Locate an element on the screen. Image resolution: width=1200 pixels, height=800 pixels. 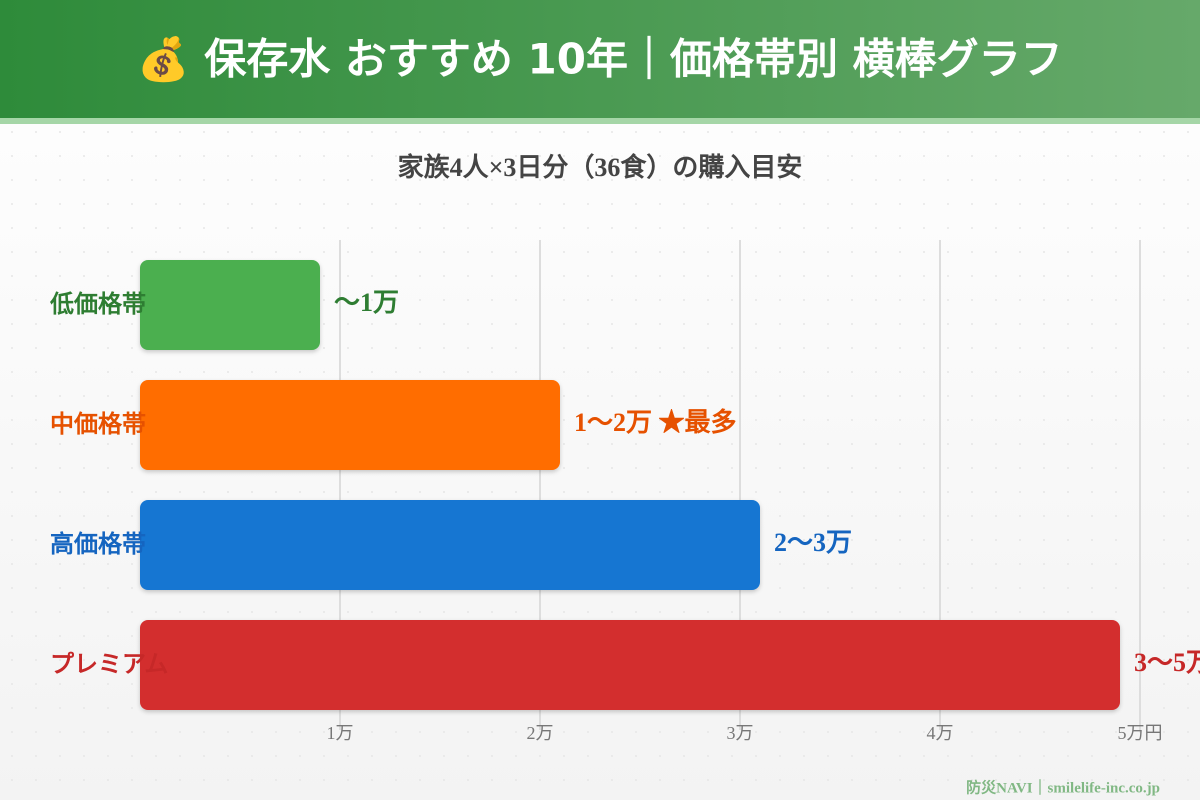
x-tick-label: 5万円 is located at coordinates (1140, 733).